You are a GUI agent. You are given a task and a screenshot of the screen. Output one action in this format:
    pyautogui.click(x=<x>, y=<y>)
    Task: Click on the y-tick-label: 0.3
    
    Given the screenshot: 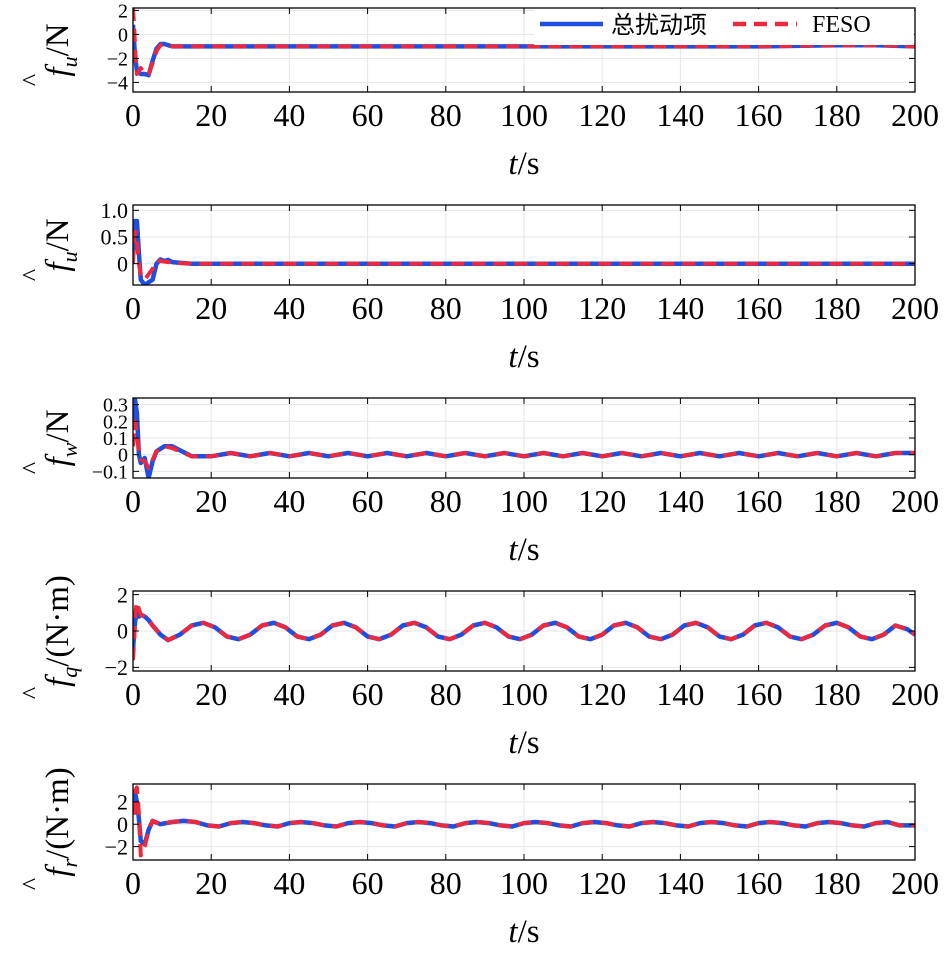 What is the action you would take?
    pyautogui.click(x=115, y=406)
    